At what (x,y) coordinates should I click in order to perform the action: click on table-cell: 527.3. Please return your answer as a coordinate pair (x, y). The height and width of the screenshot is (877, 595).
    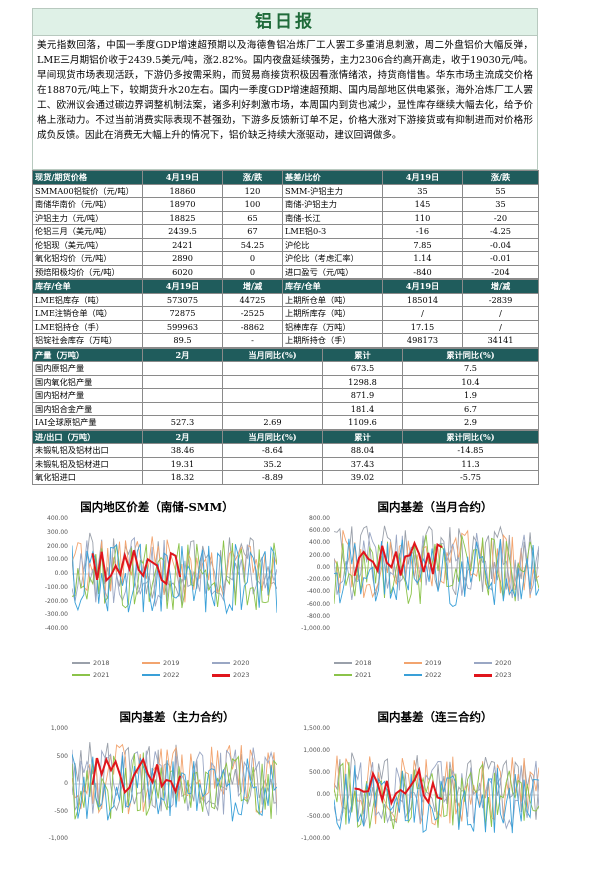
    Looking at the image, I should click on (182, 422).